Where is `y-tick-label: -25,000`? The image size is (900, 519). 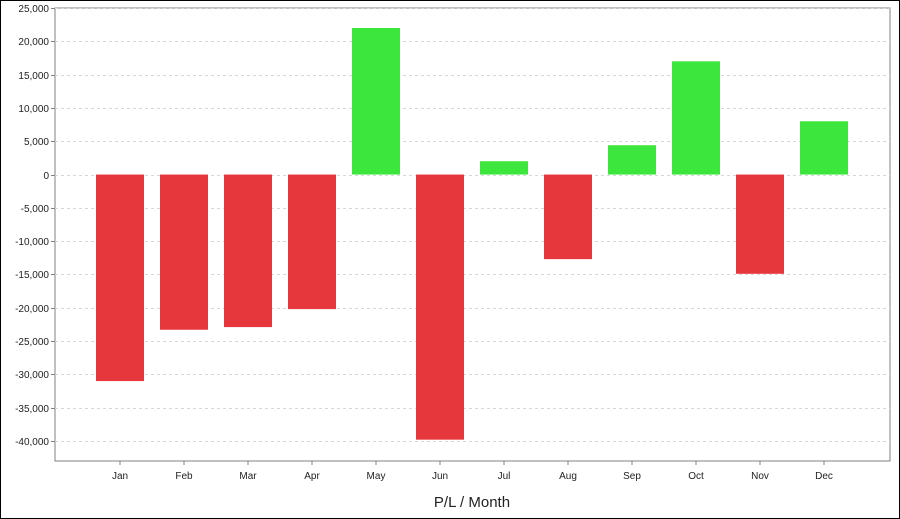 y-tick-label: -25,000 is located at coordinates (32, 342).